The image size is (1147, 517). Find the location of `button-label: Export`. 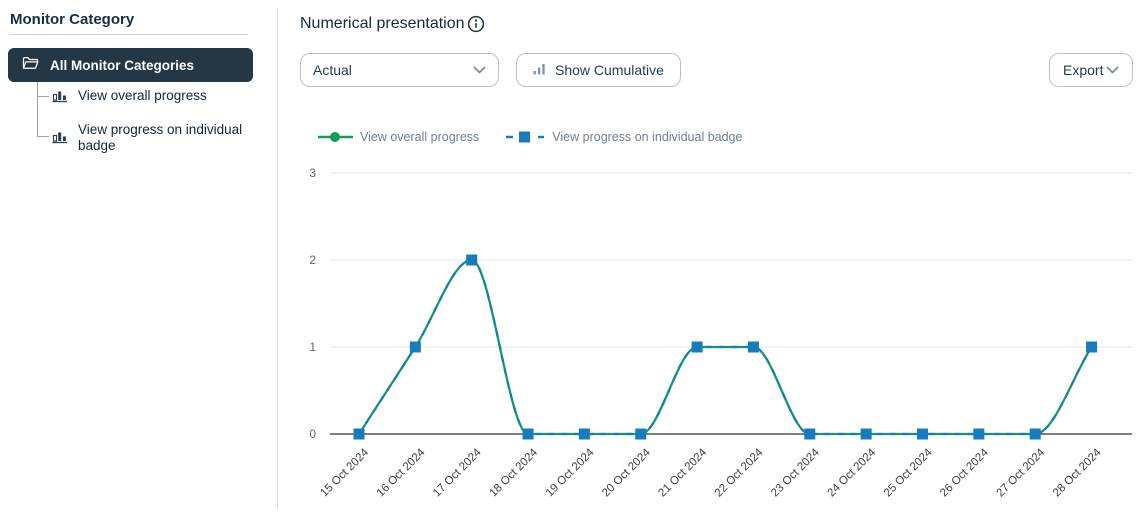

button-label: Export is located at coordinates (1083, 70).